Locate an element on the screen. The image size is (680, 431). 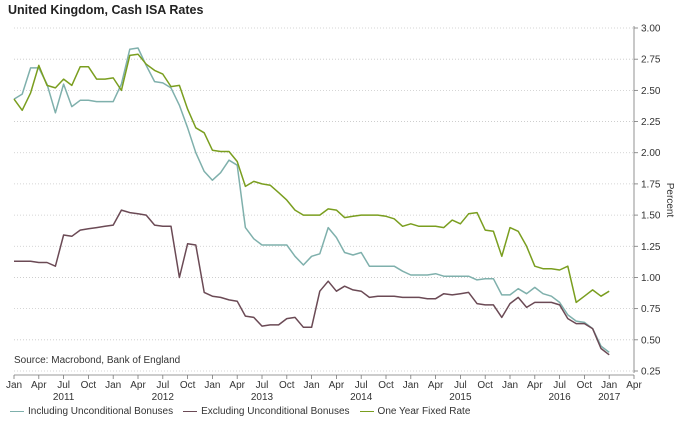
y-tick-label: 2.50 is located at coordinates (651, 91).